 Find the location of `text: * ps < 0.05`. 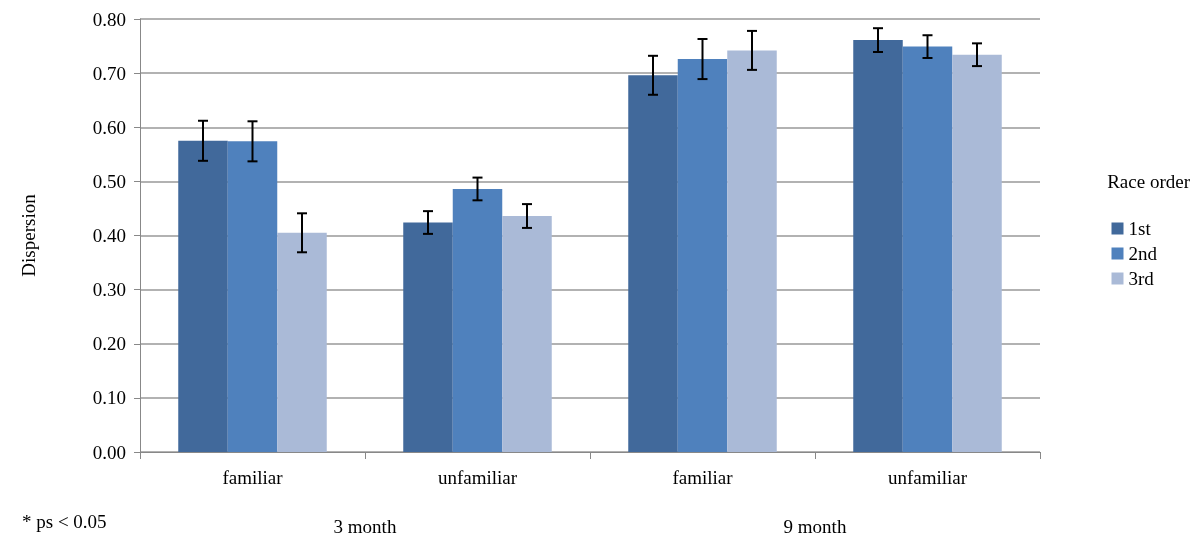

text: * ps < 0.05 is located at coordinates (64, 521).